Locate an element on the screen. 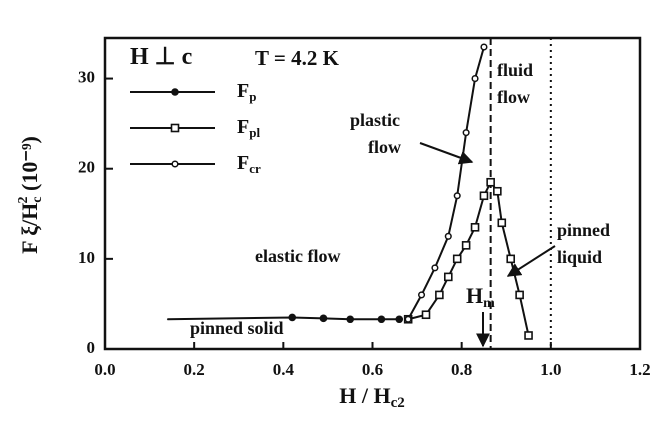 The height and width of the screenshot is (421, 665). legend-label: Fp is located at coordinates (246, 92).